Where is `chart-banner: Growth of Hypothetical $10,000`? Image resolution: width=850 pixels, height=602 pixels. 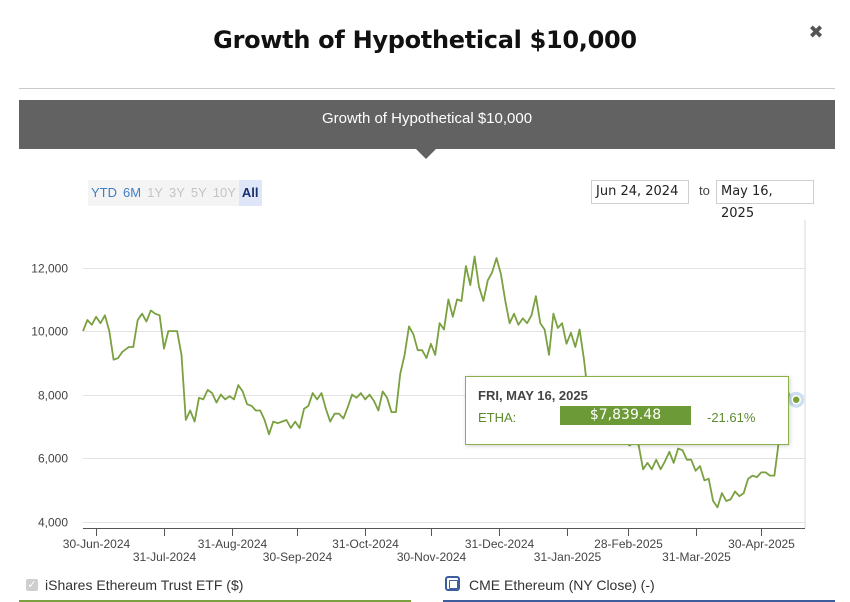
chart-banner: Growth of Hypothetical $10,000 is located at coordinates (427, 124).